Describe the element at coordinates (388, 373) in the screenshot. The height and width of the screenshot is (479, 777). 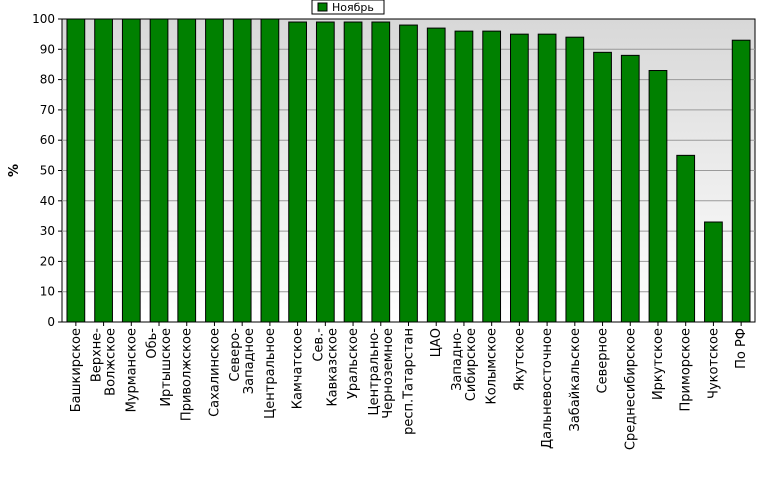
I see `category-label: Черноземное` at that location.